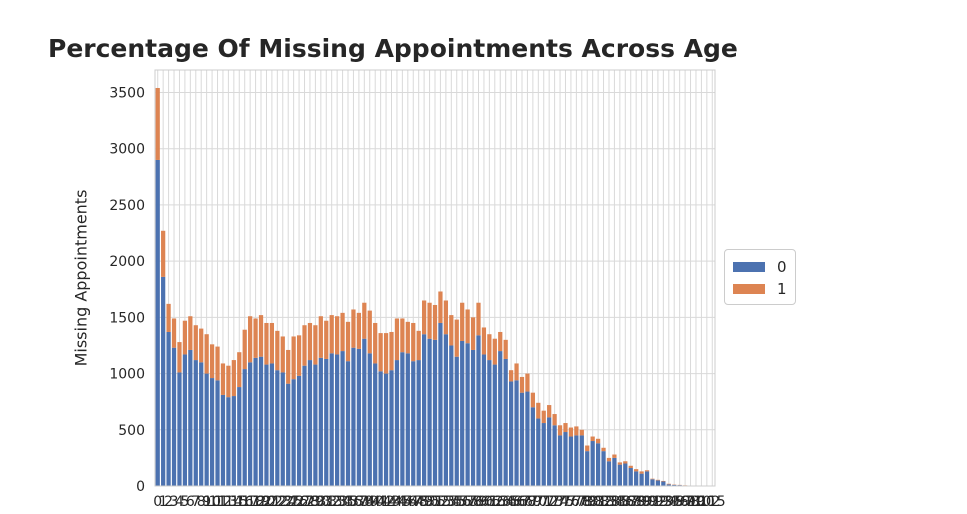 The height and width of the screenshot is (514, 967). Describe the element at coordinates (294, 502) in the screenshot. I see `x-tick-label: 25` at that location.